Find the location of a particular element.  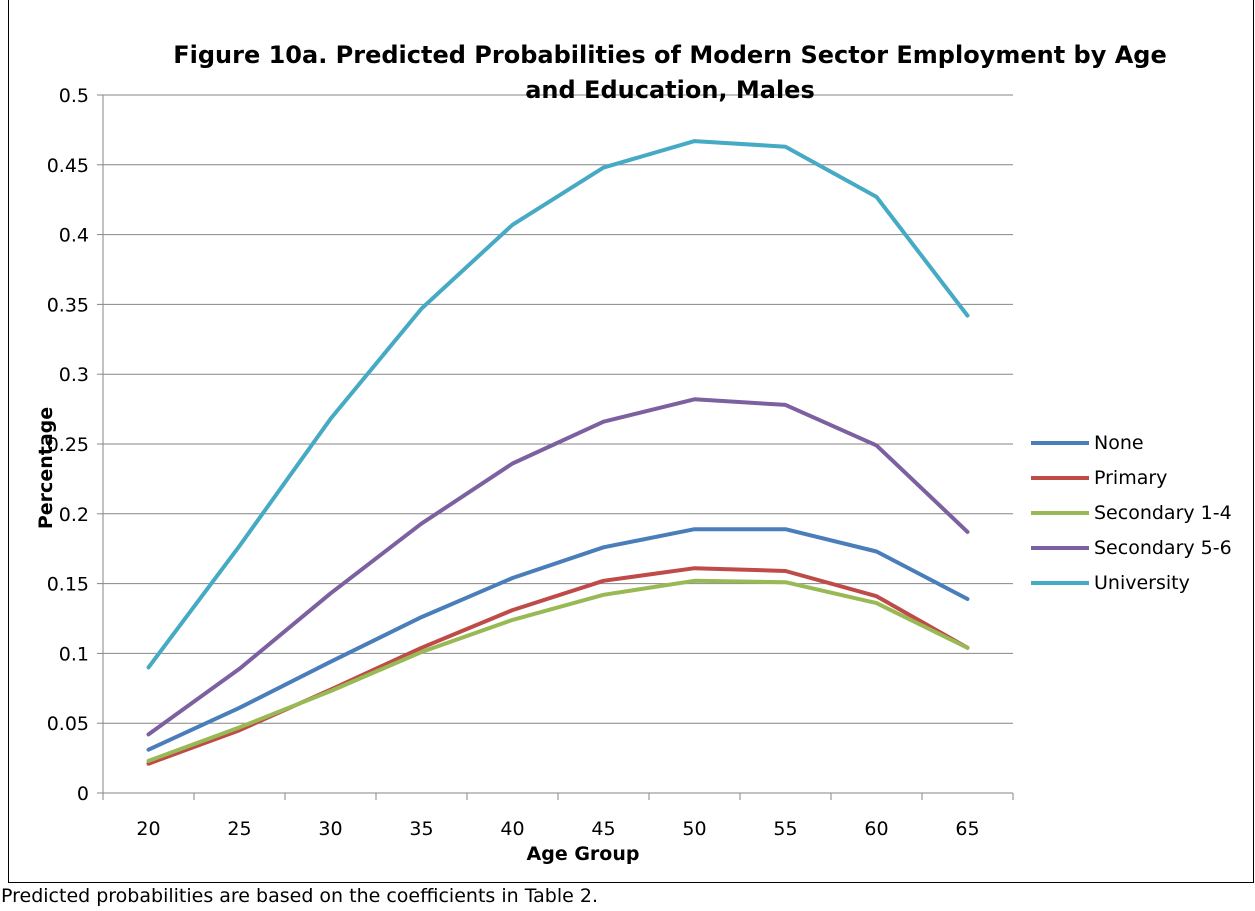

x-tick-label: 50 is located at coordinates (694, 829).